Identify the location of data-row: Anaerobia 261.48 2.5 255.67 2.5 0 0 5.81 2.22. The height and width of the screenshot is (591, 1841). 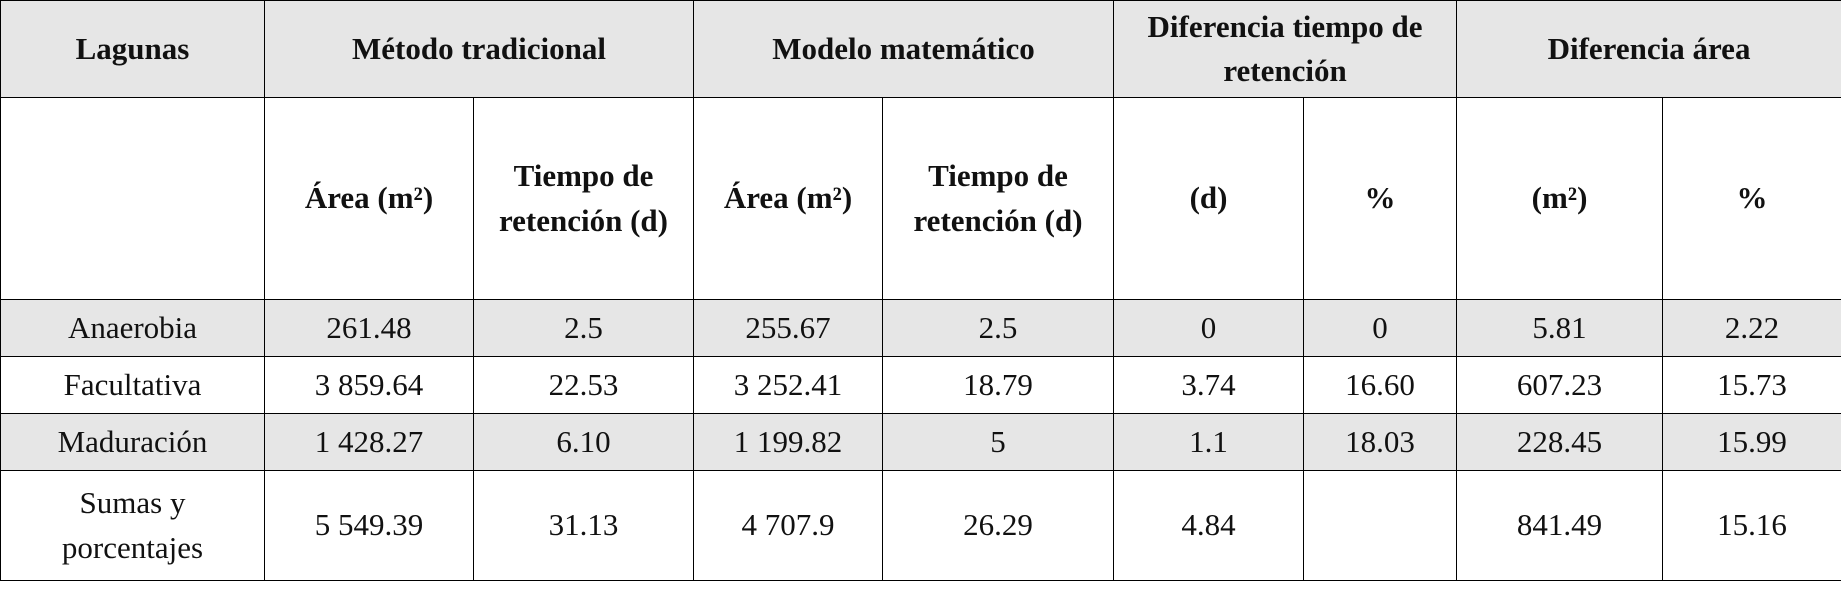
(920, 328).